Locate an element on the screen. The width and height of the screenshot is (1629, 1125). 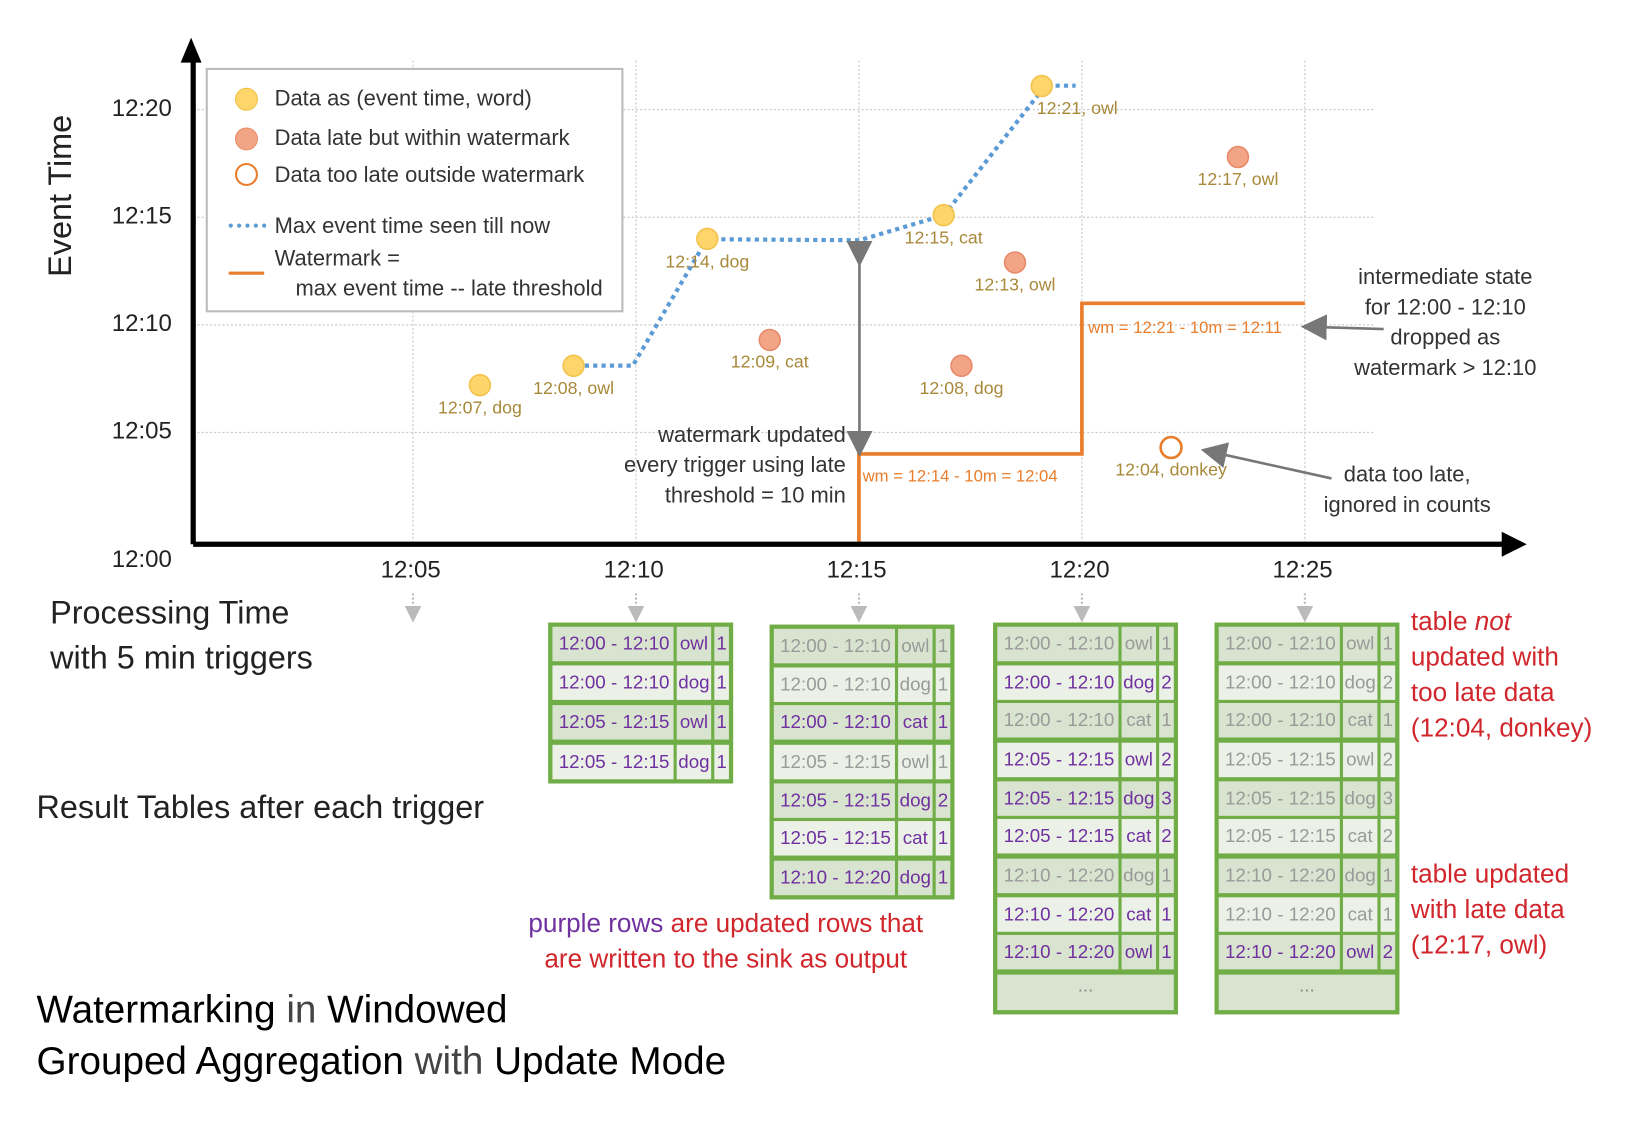
table-row: 12:00 - 12:10 dog 2 is located at coordinates (1307, 682).